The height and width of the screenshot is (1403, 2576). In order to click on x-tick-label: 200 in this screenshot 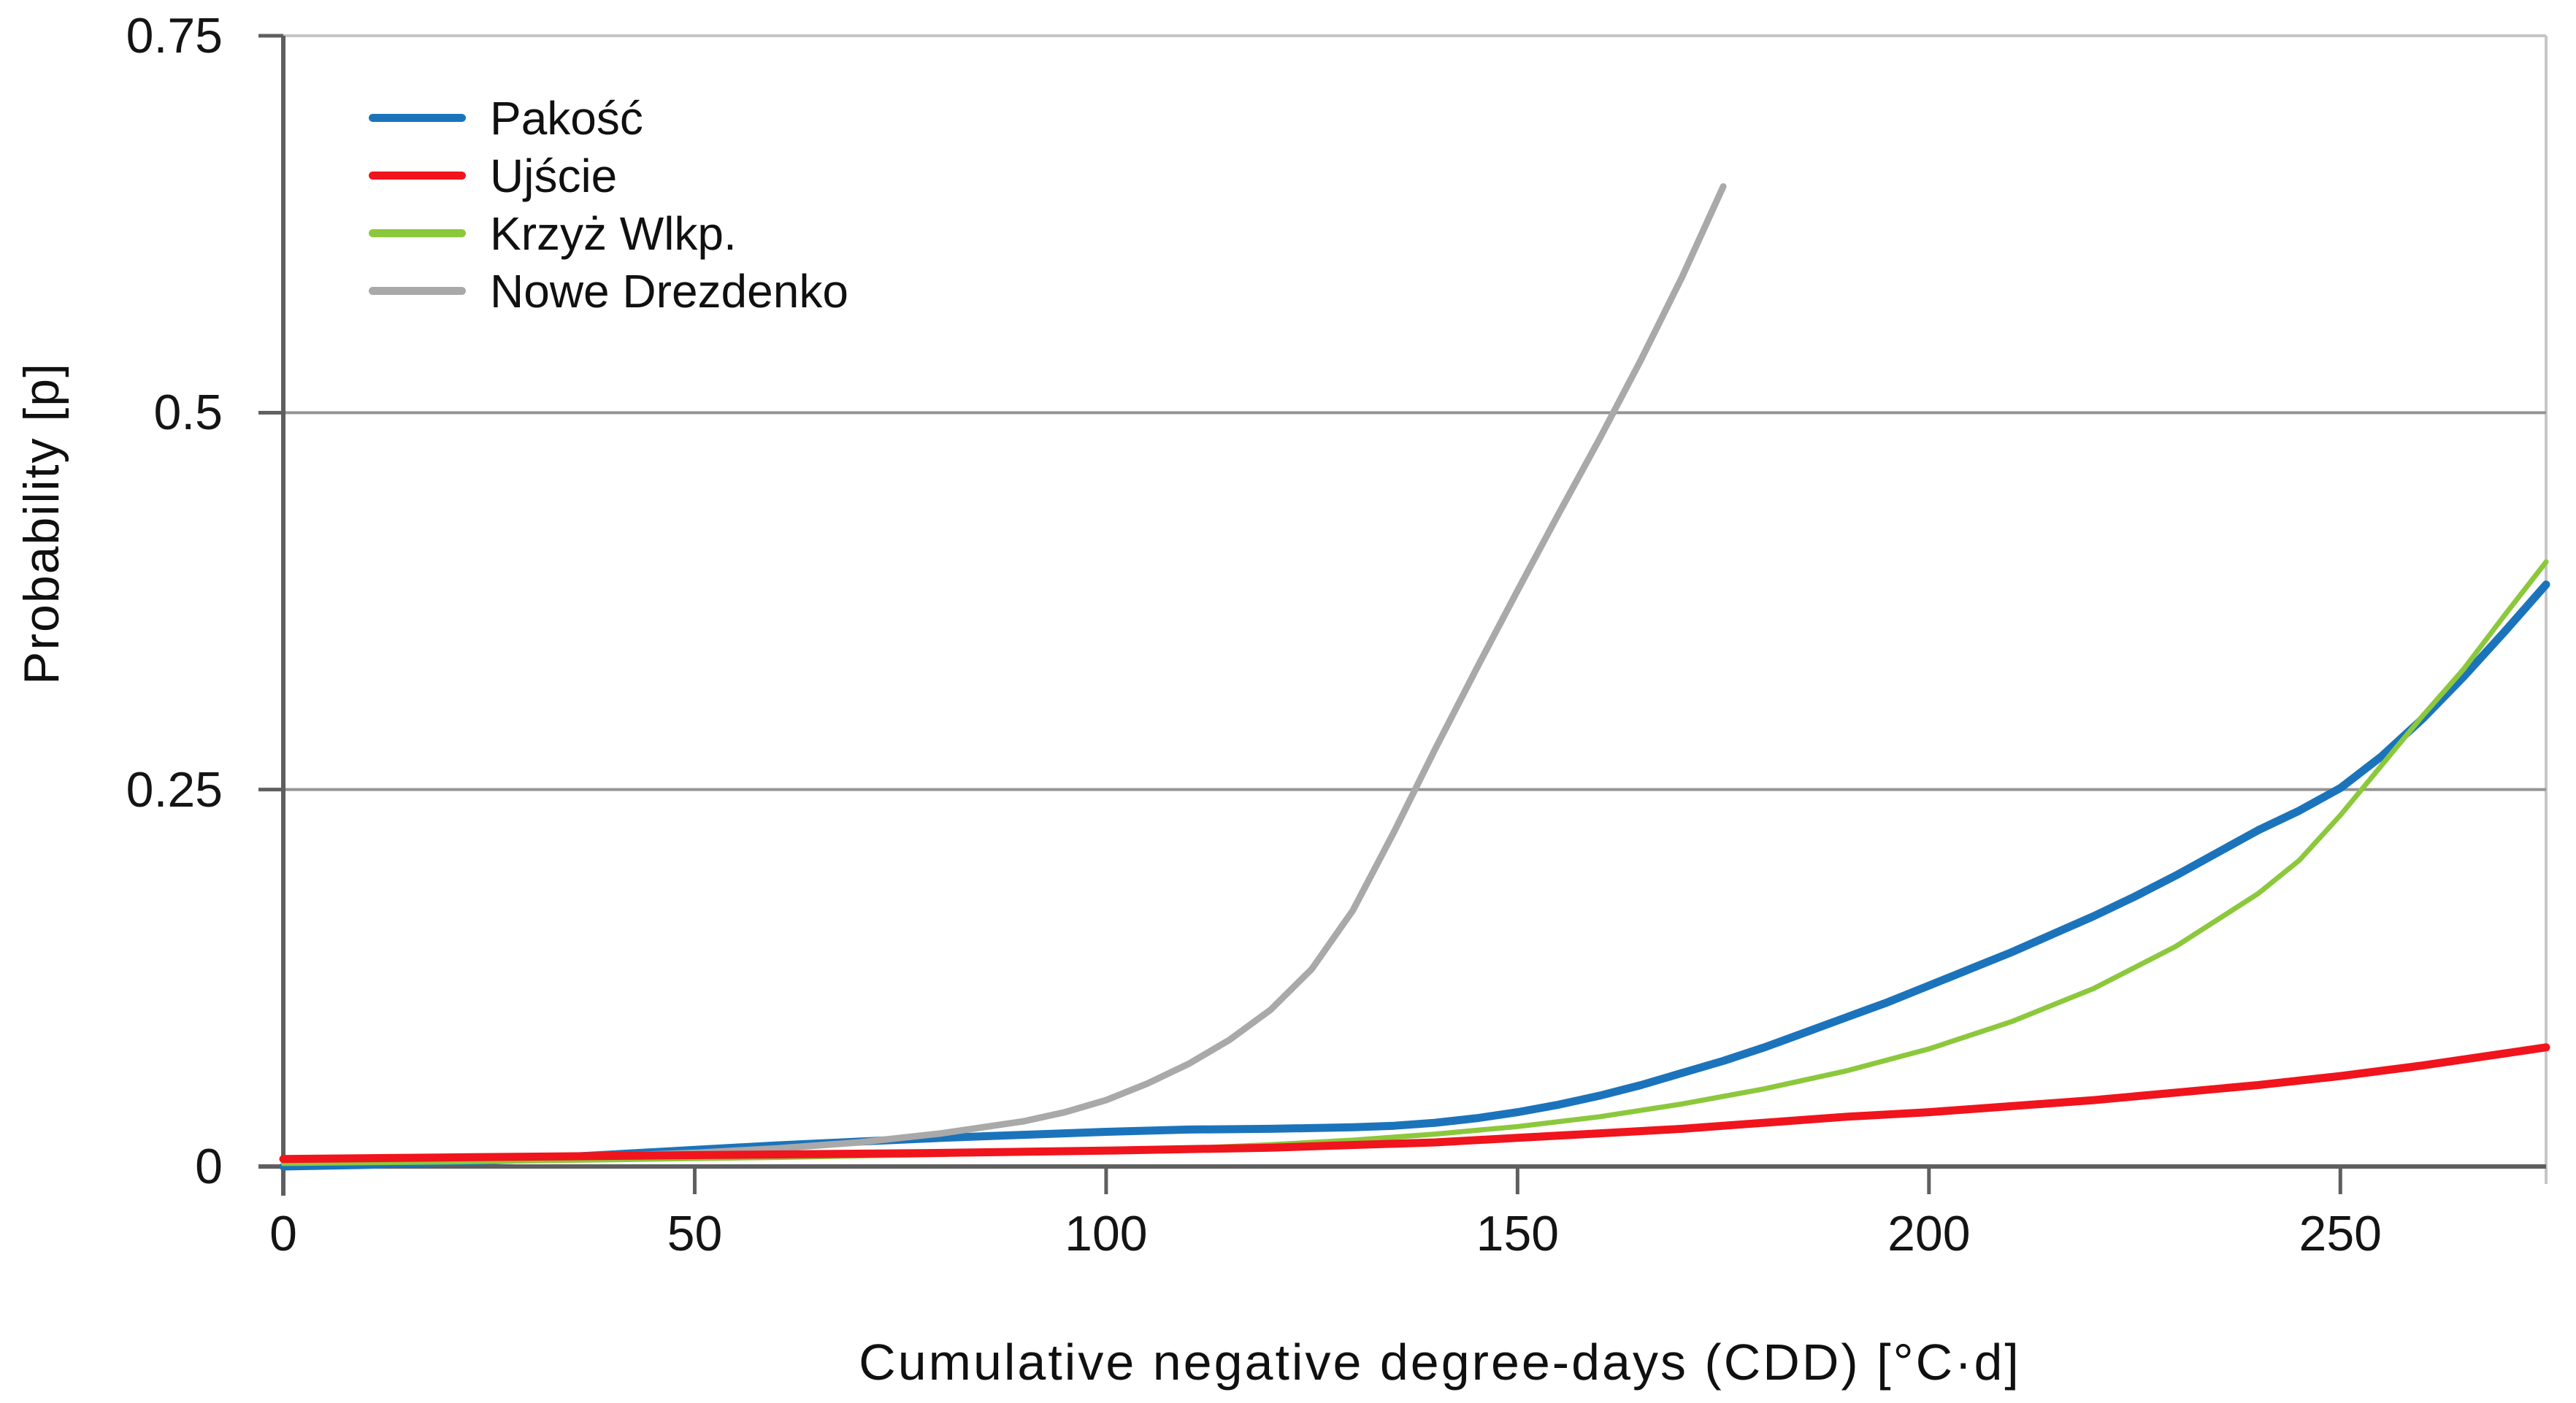, I will do `click(1929, 1233)`.